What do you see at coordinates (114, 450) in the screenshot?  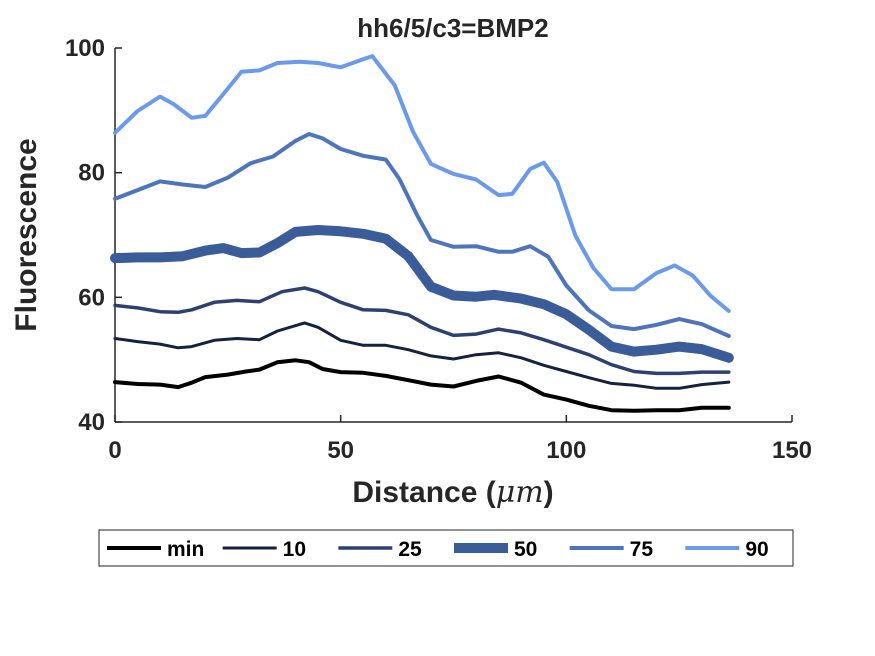 I see `x-tick-label: 0` at bounding box center [114, 450].